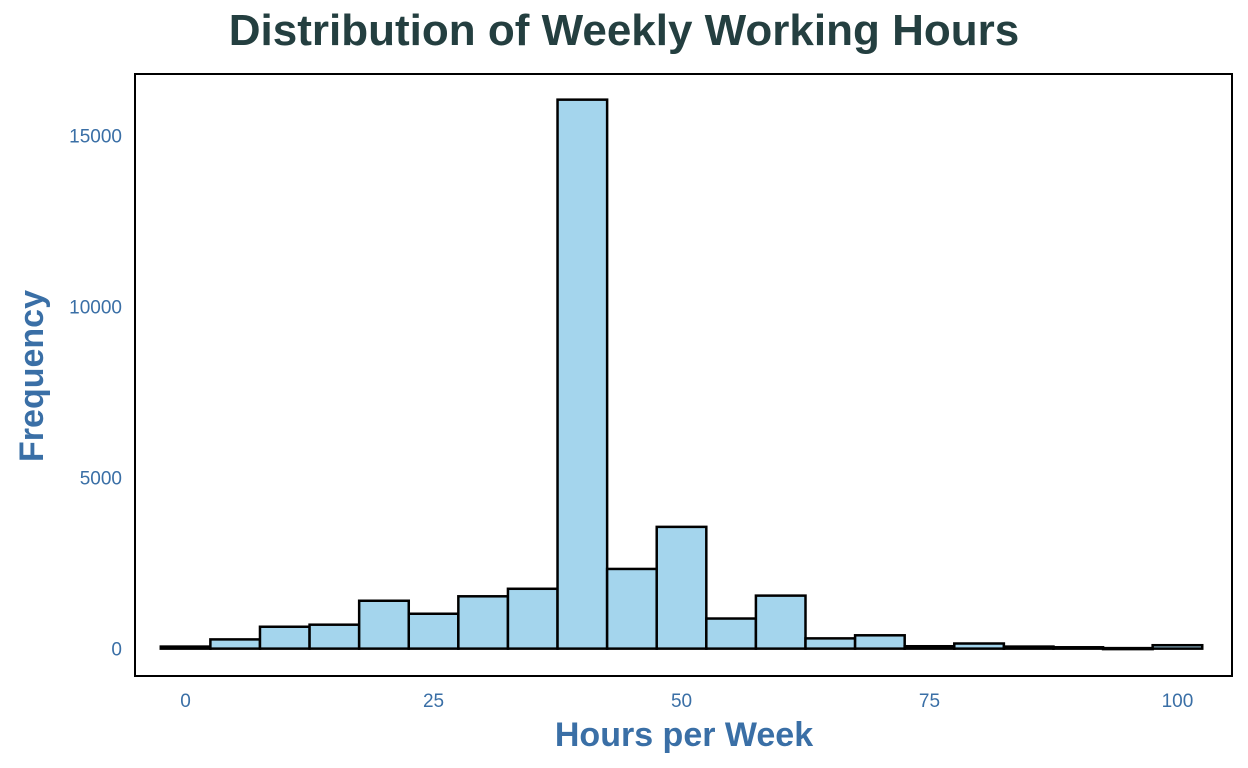 The width and height of the screenshot is (1248, 768). Describe the element at coordinates (433, 701) in the screenshot. I see `x-tick-label: 25` at that location.